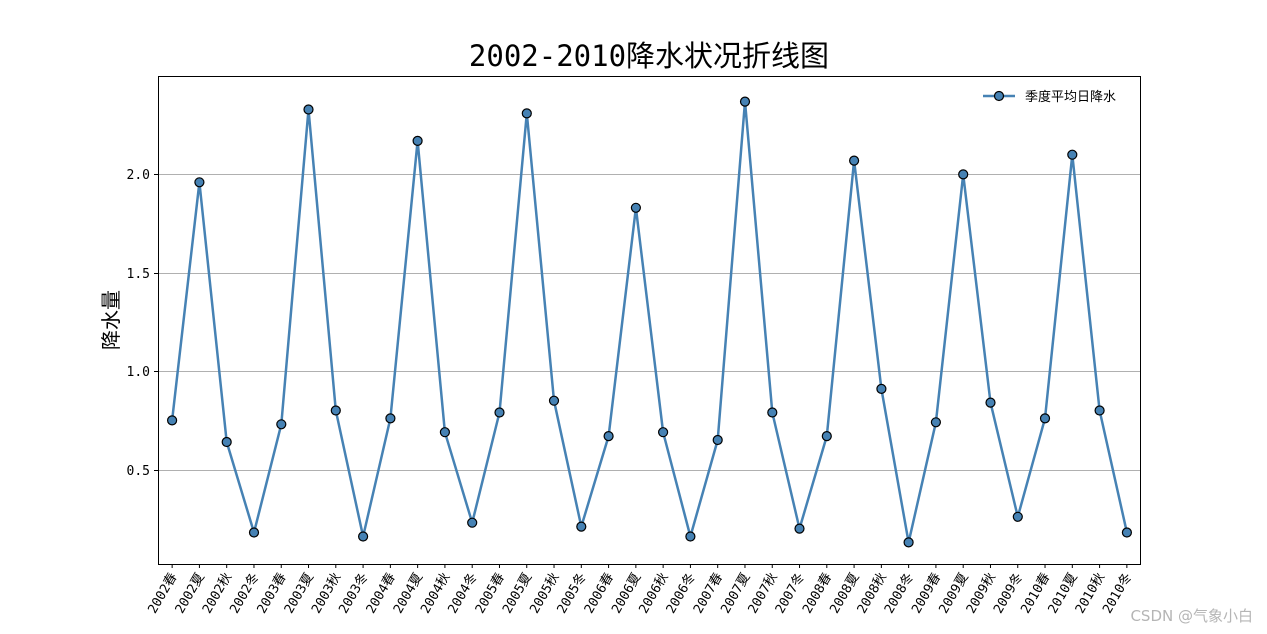 The width and height of the screenshot is (1267, 634). Describe the element at coordinates (111, 320) in the screenshot. I see `y-axis-label: 降水量` at that location.